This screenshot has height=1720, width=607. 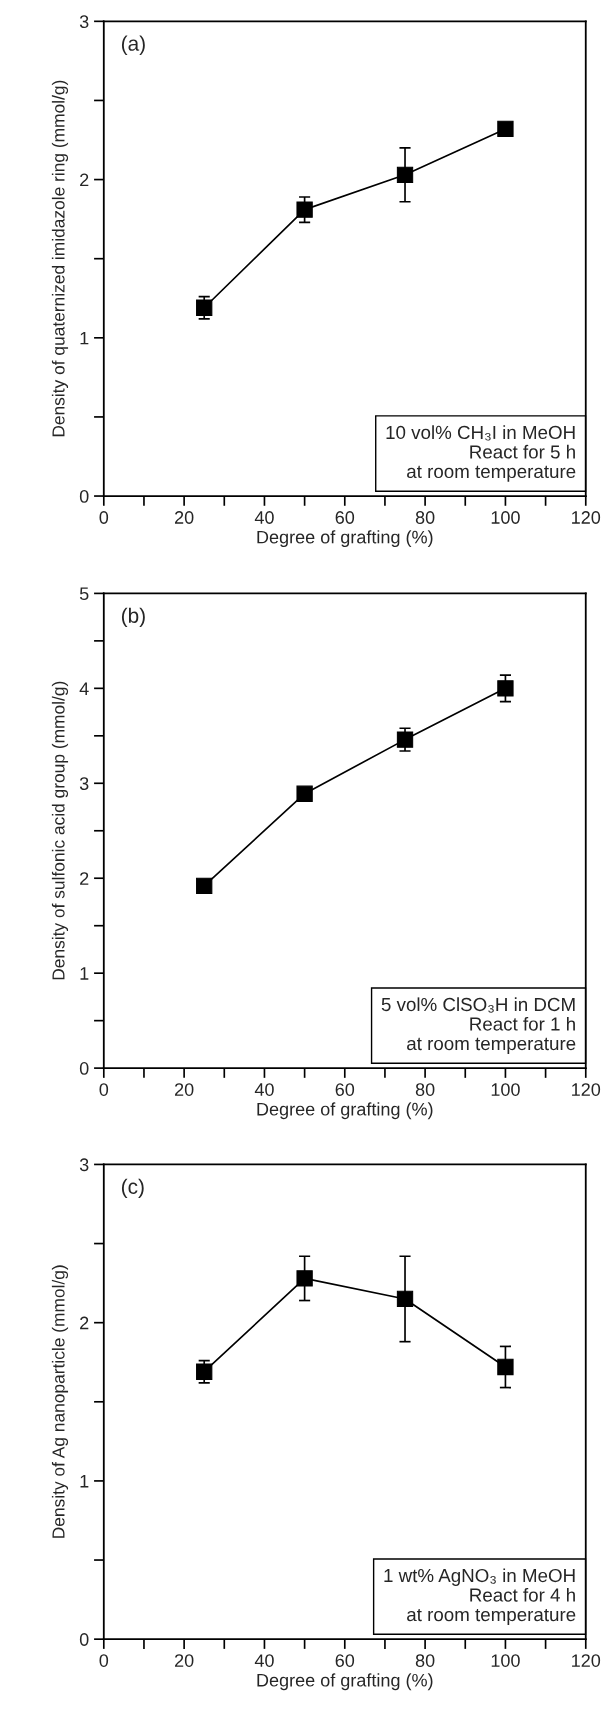 What do you see at coordinates (60, 1401) in the screenshot?
I see `y-axis-title: Density of Ag nanoparticle (mmol/g)` at bounding box center [60, 1401].